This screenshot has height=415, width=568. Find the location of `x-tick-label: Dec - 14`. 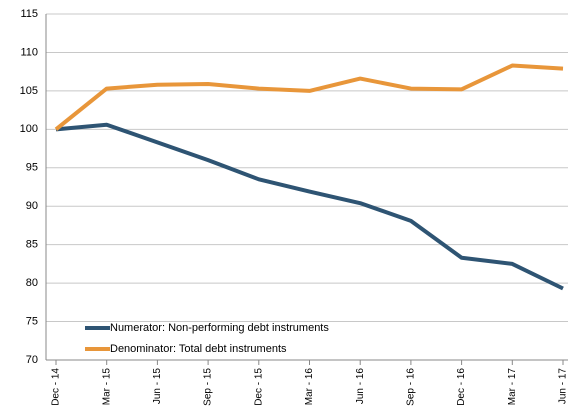

x-tick-label: Dec - 14 is located at coordinates (56, 387).